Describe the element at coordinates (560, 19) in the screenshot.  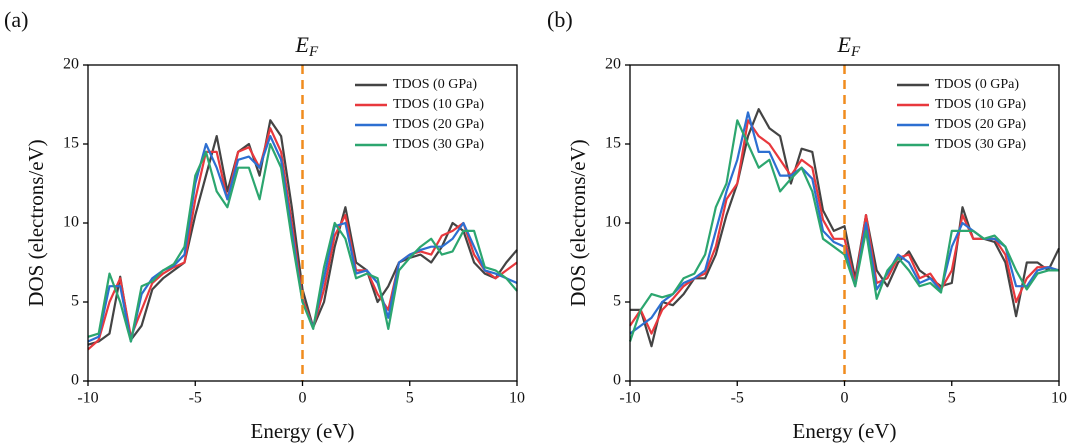
I see `panel-label: (b)` at that location.